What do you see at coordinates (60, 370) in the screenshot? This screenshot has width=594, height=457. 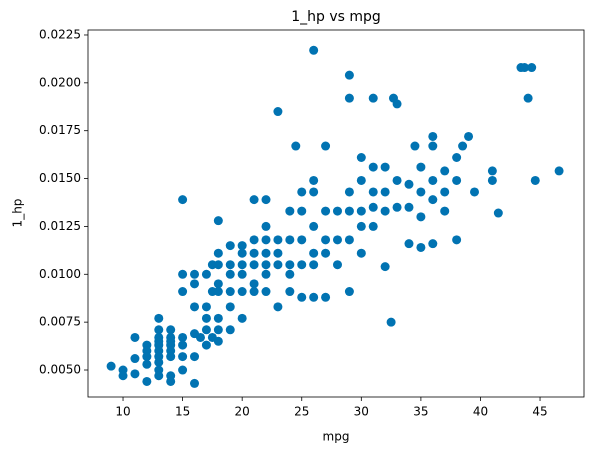 I see `y-tick-label: 0.0050` at bounding box center [60, 370].